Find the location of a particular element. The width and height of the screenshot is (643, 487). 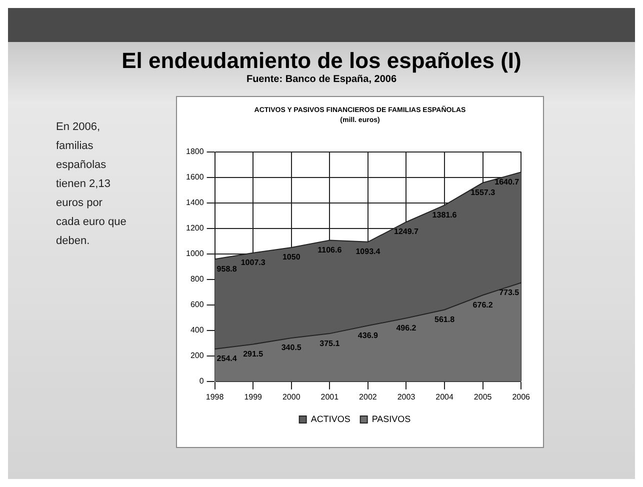

y-tick-label: 1600 is located at coordinates (195, 177).